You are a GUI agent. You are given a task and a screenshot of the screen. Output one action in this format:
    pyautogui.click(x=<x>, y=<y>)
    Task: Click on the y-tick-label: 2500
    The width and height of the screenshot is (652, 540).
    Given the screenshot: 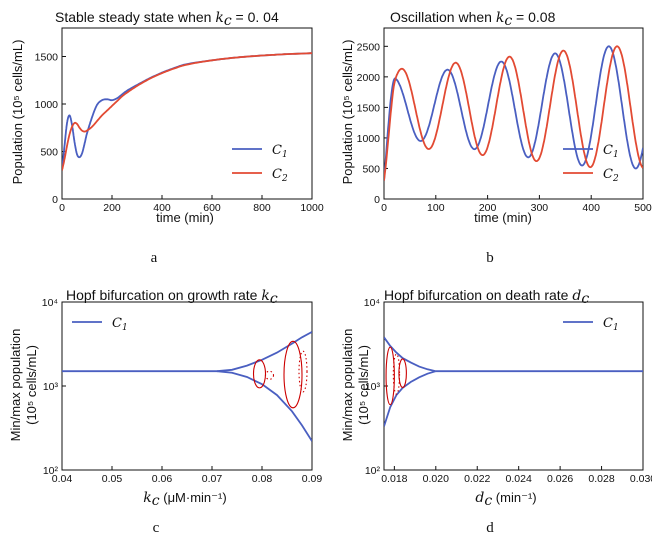 What is the action you would take?
    pyautogui.click(x=369, y=47)
    